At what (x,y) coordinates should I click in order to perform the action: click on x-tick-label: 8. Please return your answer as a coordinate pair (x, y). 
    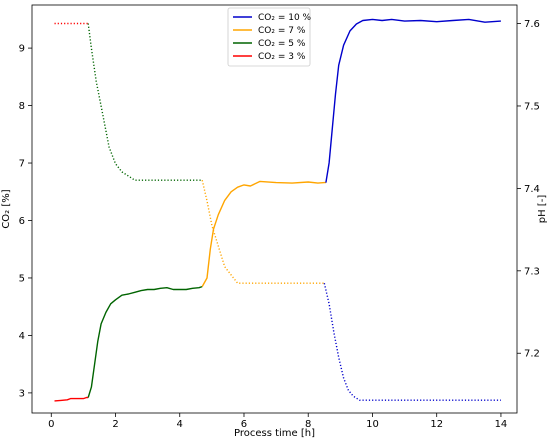
    Looking at the image, I should click on (308, 424).